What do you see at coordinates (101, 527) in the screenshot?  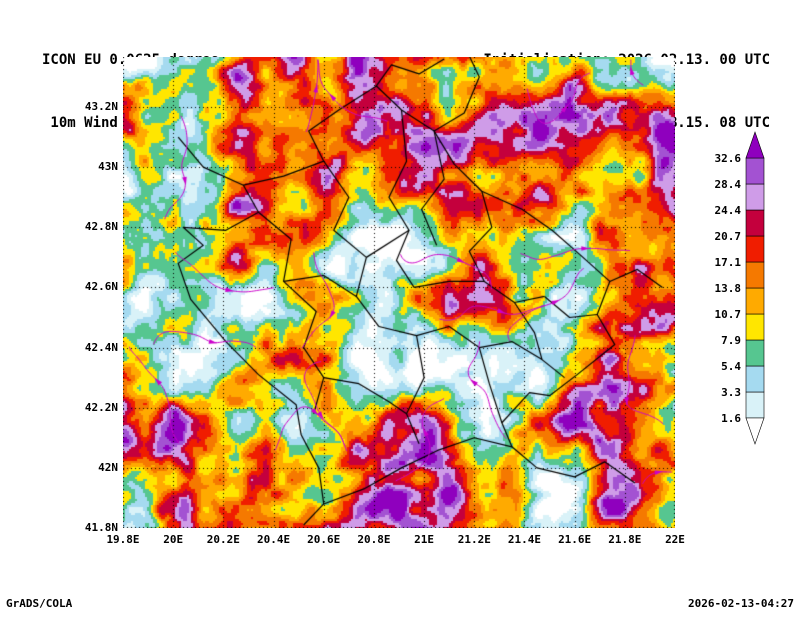 I see `lat-tick-label: 41.8N` at bounding box center [101, 527].